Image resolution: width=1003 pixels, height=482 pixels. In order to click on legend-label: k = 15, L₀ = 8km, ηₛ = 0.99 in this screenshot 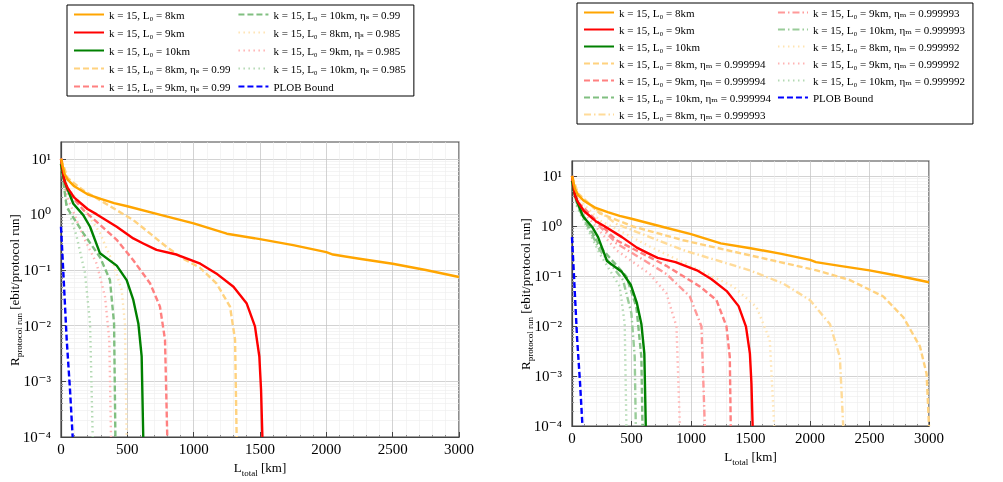, I will do `click(170, 68)`.